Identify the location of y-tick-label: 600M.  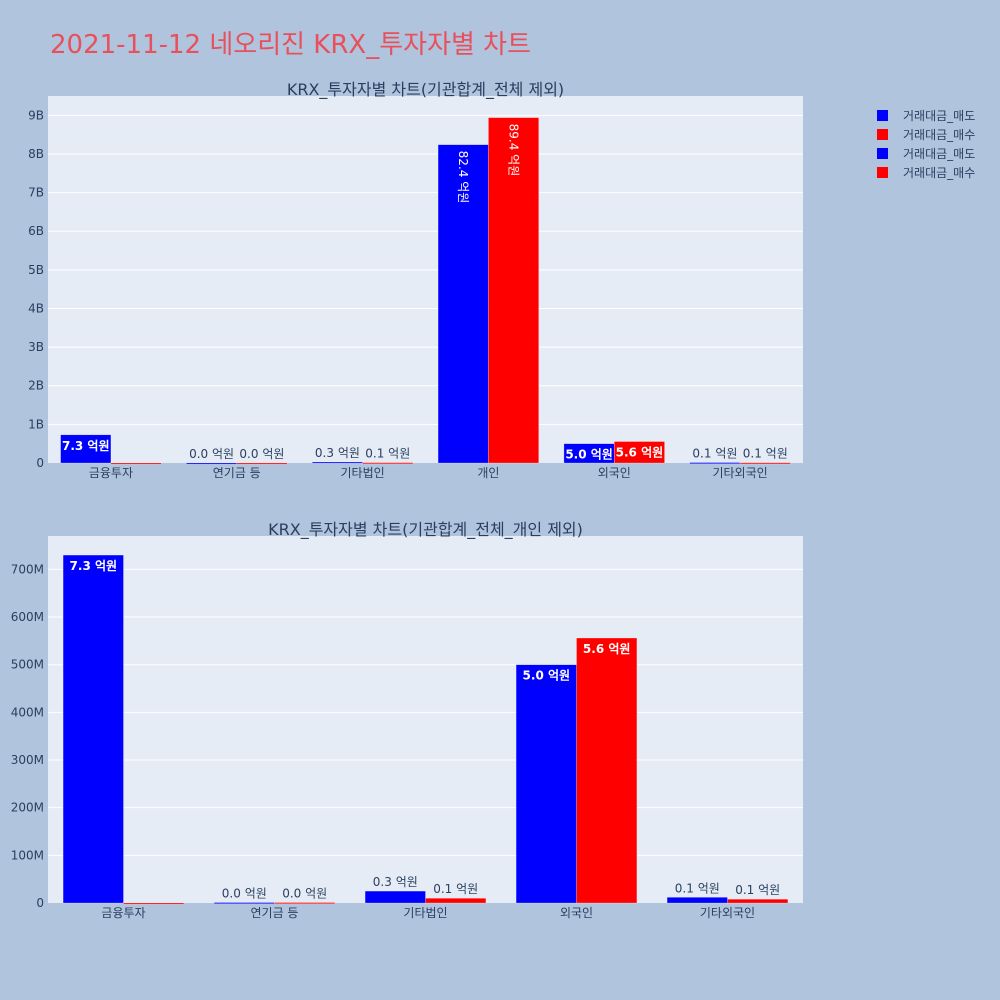
(27, 617).